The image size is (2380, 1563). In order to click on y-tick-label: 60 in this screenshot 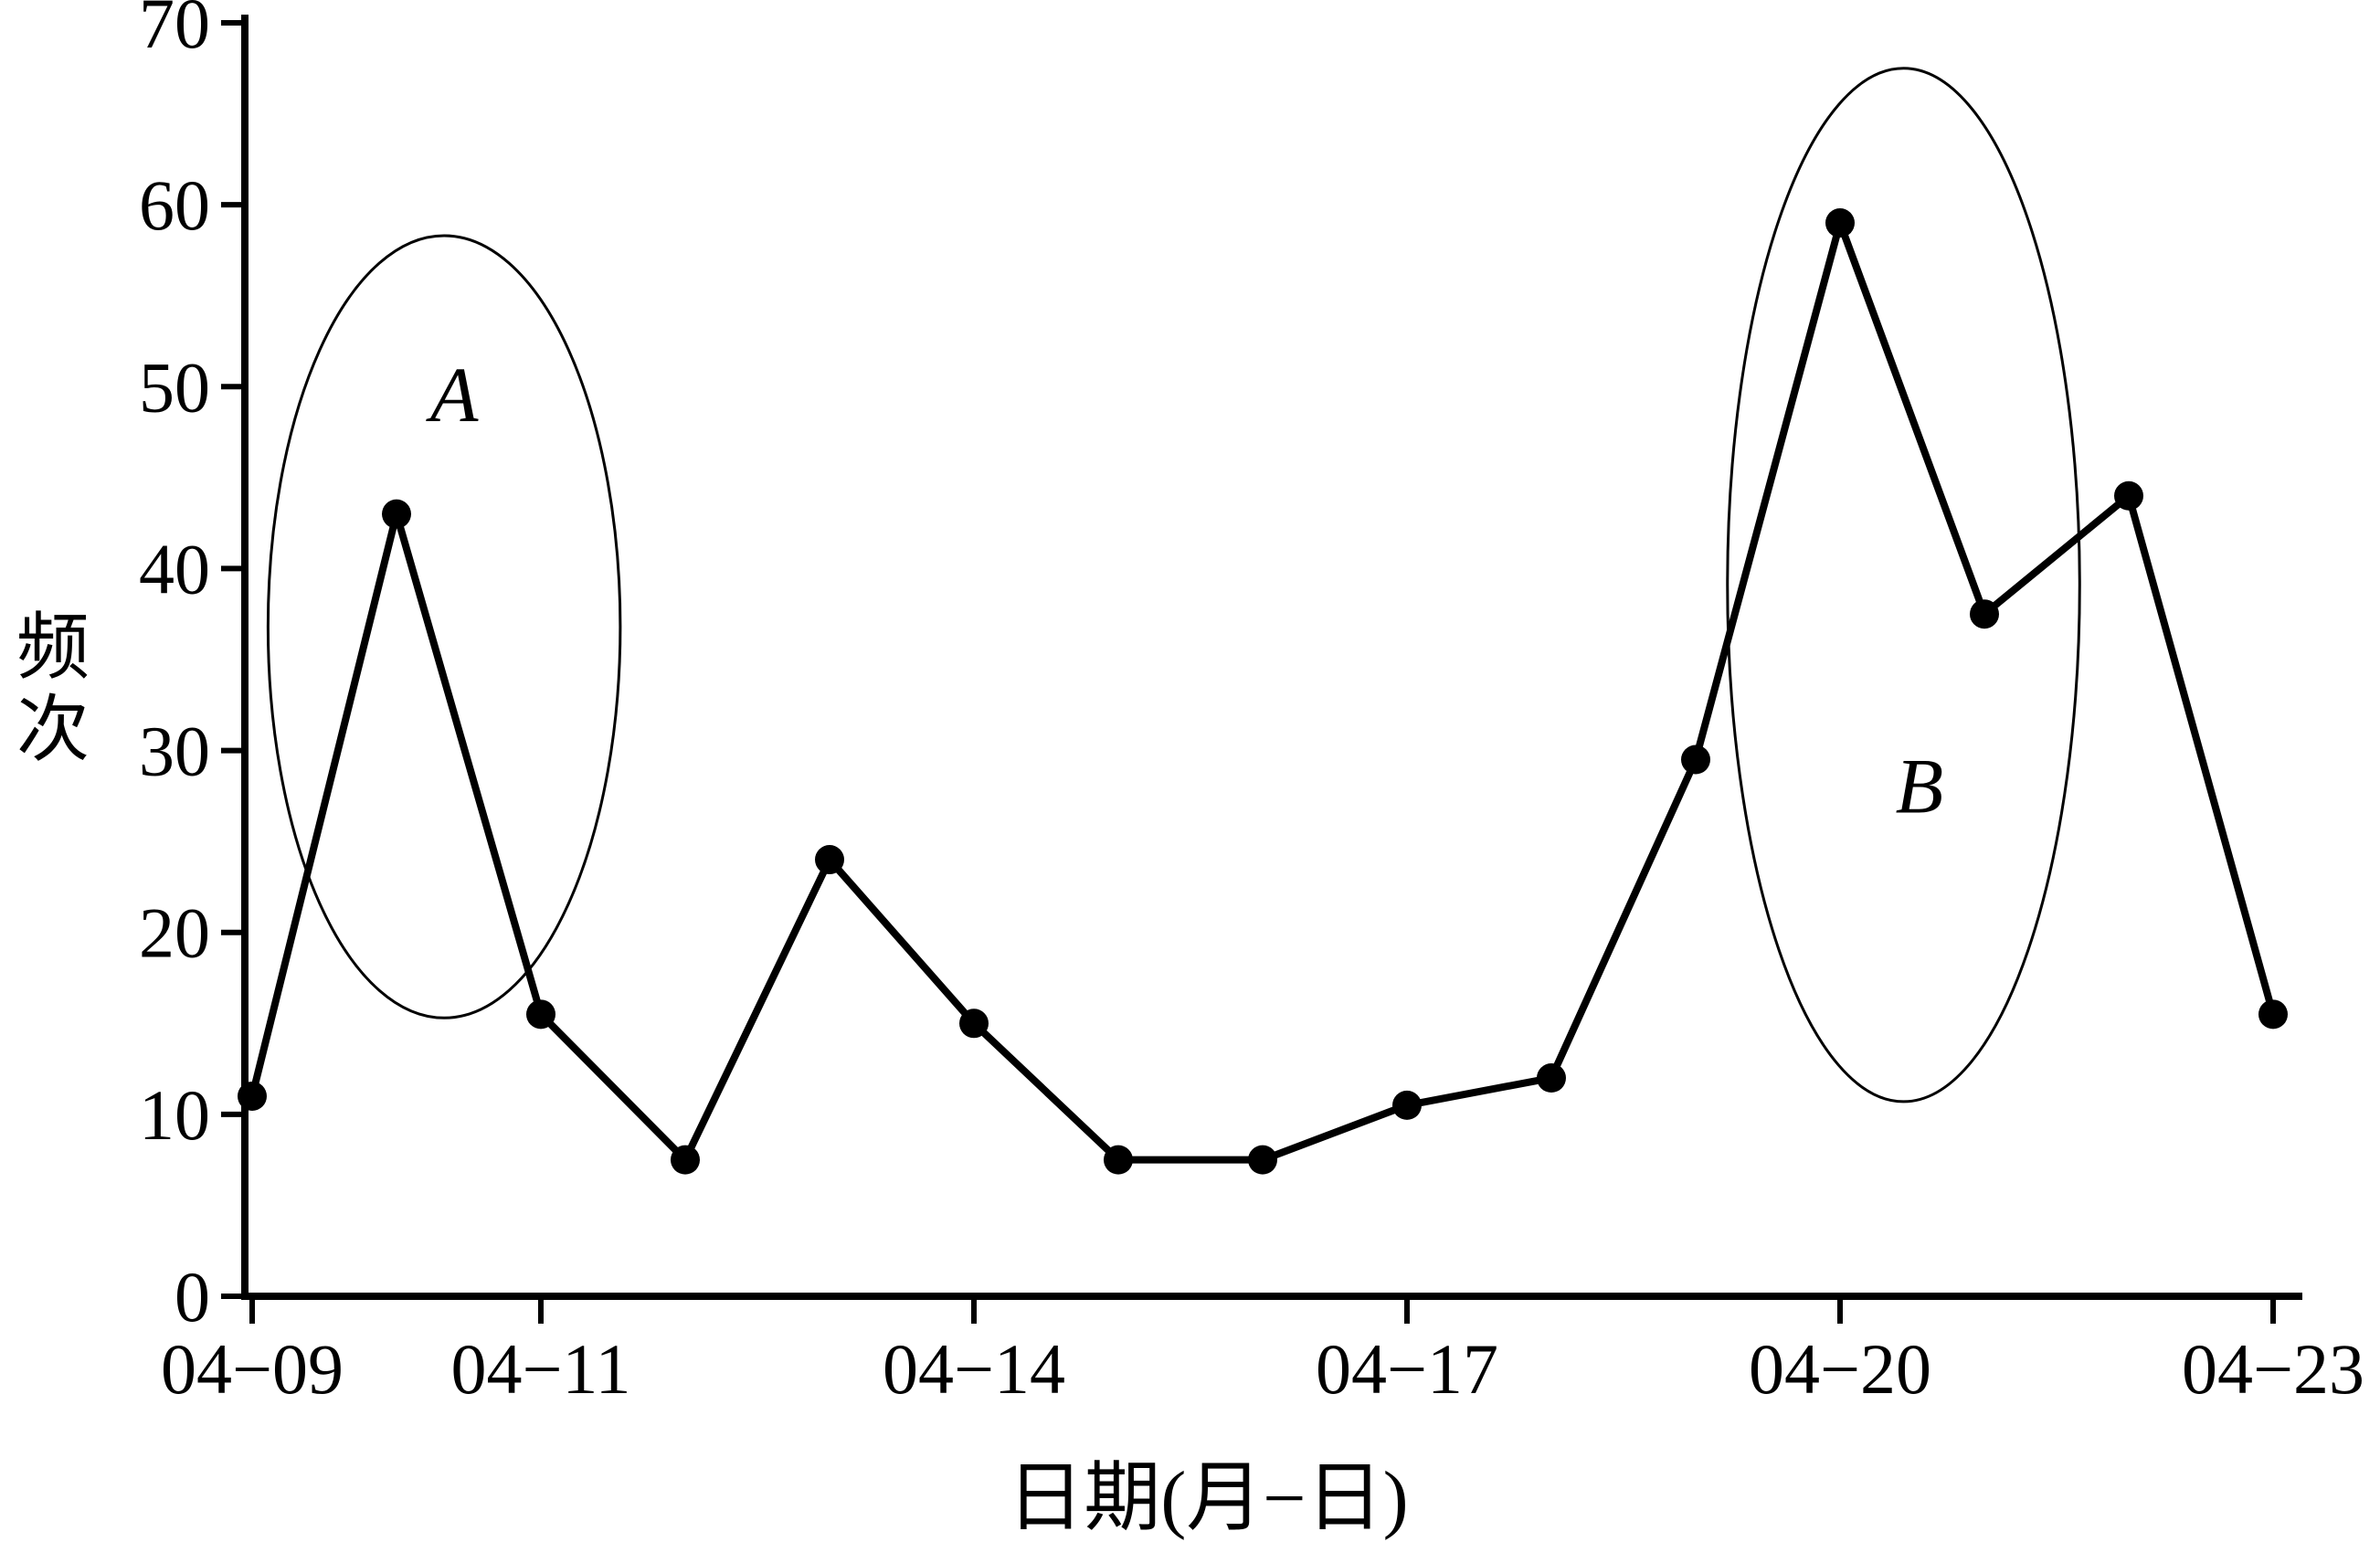, I will do `click(175, 205)`.